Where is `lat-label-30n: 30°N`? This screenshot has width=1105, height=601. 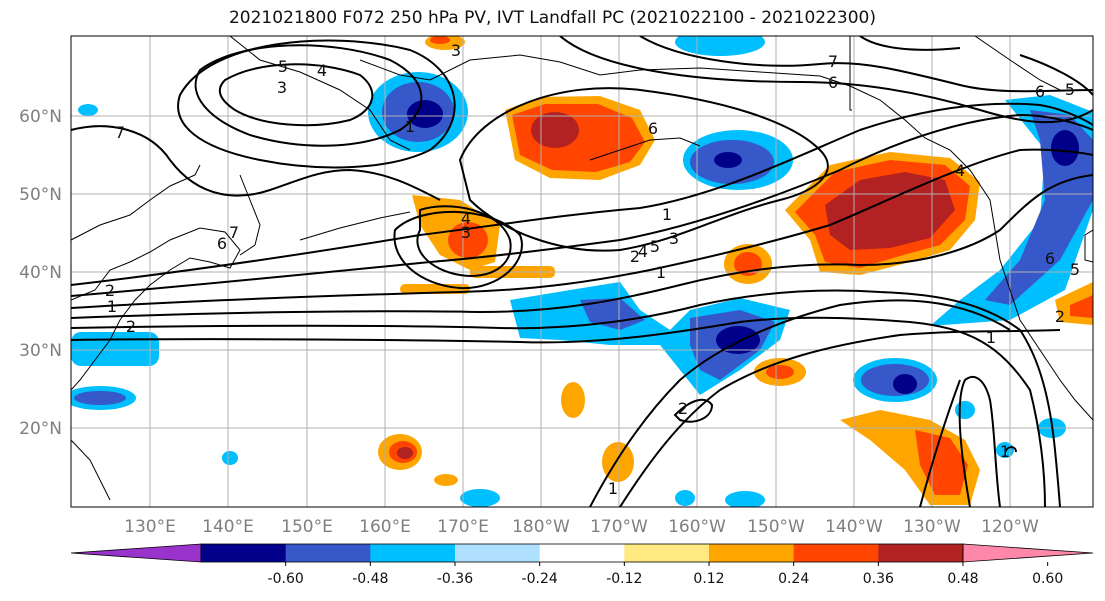 lat-label-30n: 30°N is located at coordinates (40, 351).